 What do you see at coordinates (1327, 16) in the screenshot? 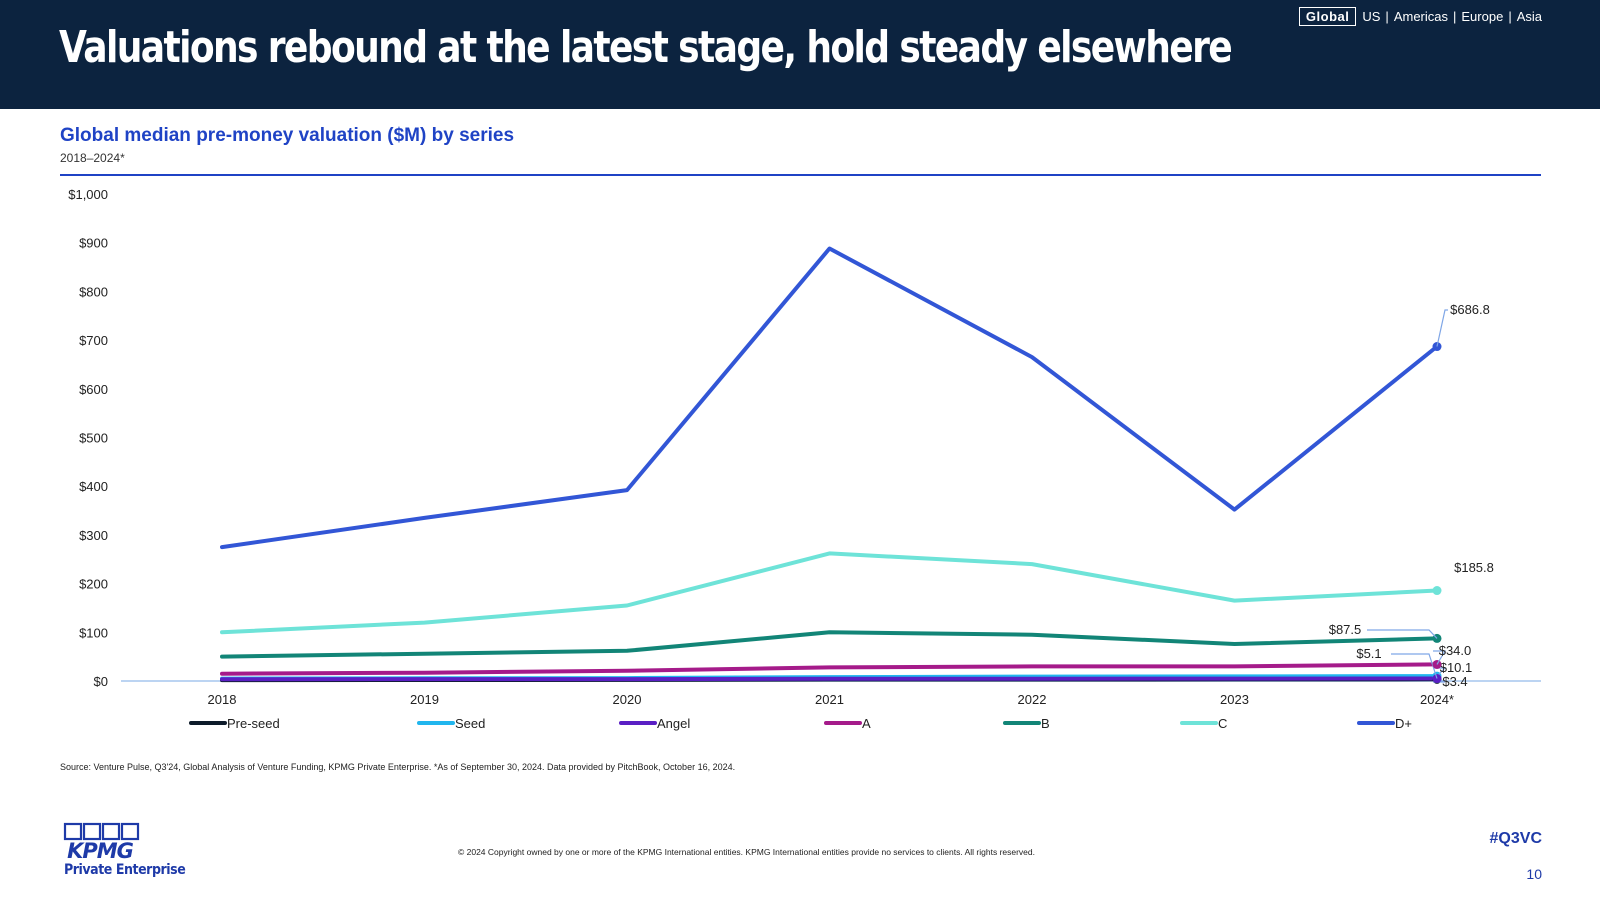
I see `region-tab-global: Global` at bounding box center [1327, 16].